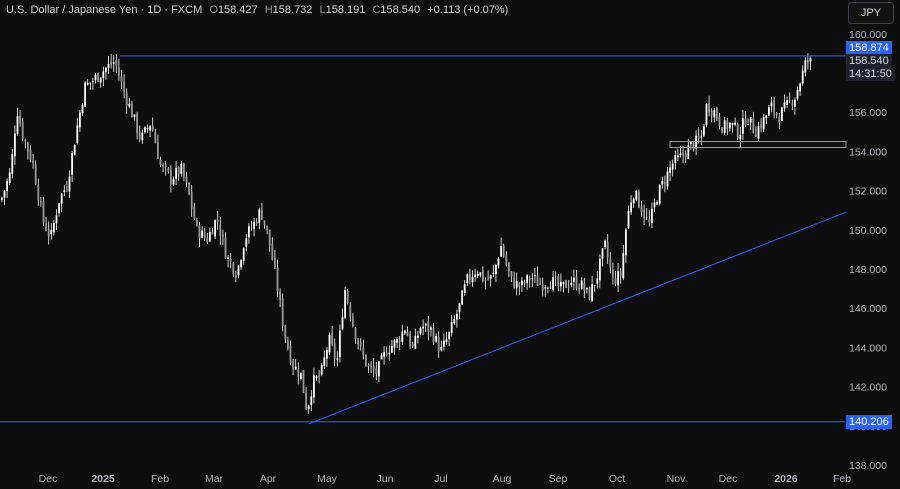 The image size is (900, 489). What do you see at coordinates (676, 479) in the screenshot?
I see `time-tick-label: Nov` at bounding box center [676, 479].